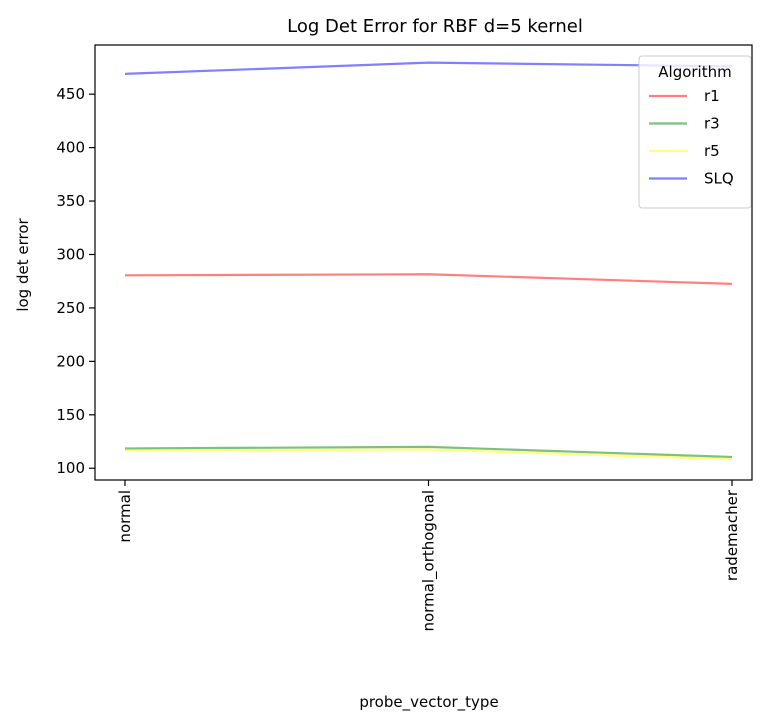  I want to click on y-tick-label: 250, so click(70, 308).